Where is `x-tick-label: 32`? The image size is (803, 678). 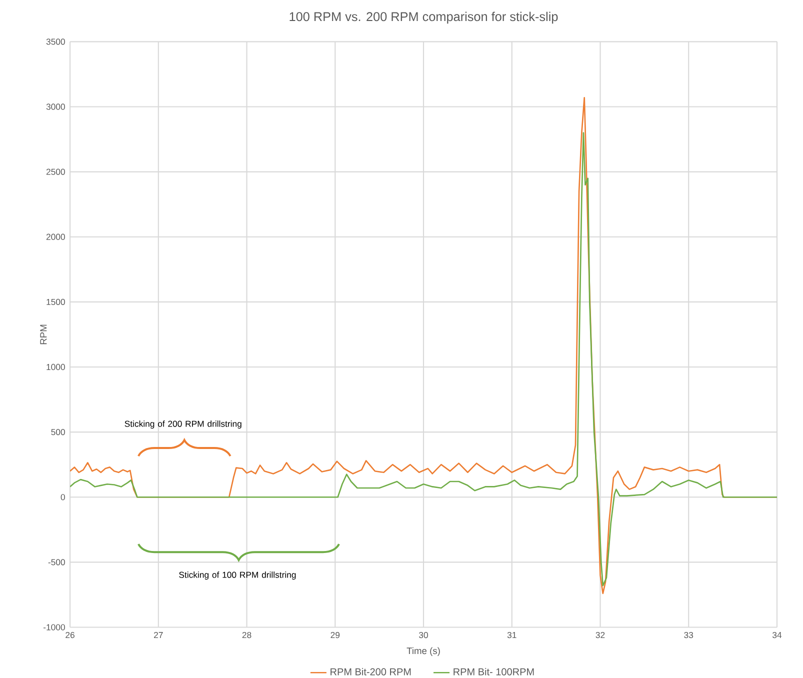 x-tick-label: 32 is located at coordinates (600, 635).